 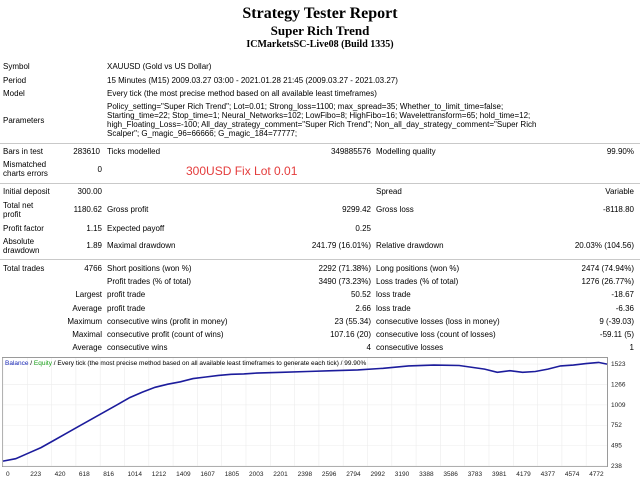 I want to click on x-tick-label: 4772, so click(x=596, y=474).